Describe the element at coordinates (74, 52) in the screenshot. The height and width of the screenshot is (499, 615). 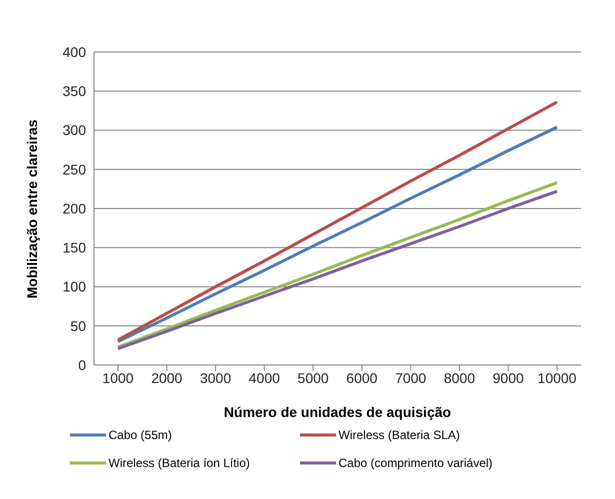
I see `y-tick-label: 400` at that location.